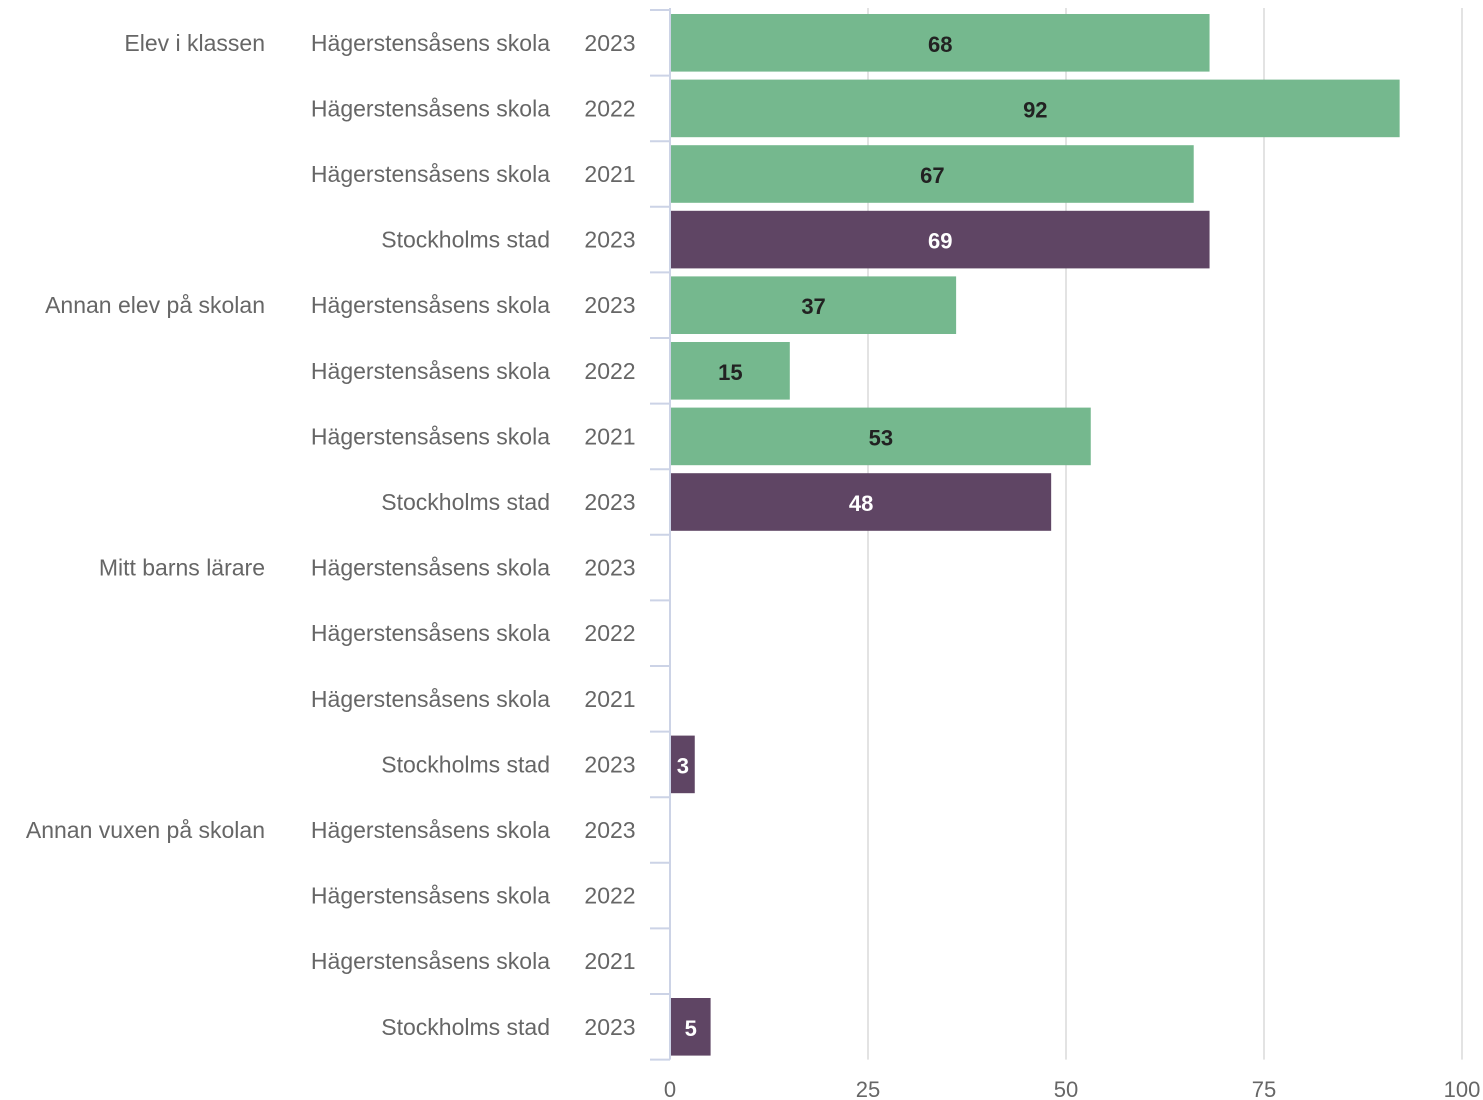  I want to click on bar-value-label: 92, so click(1035, 109).